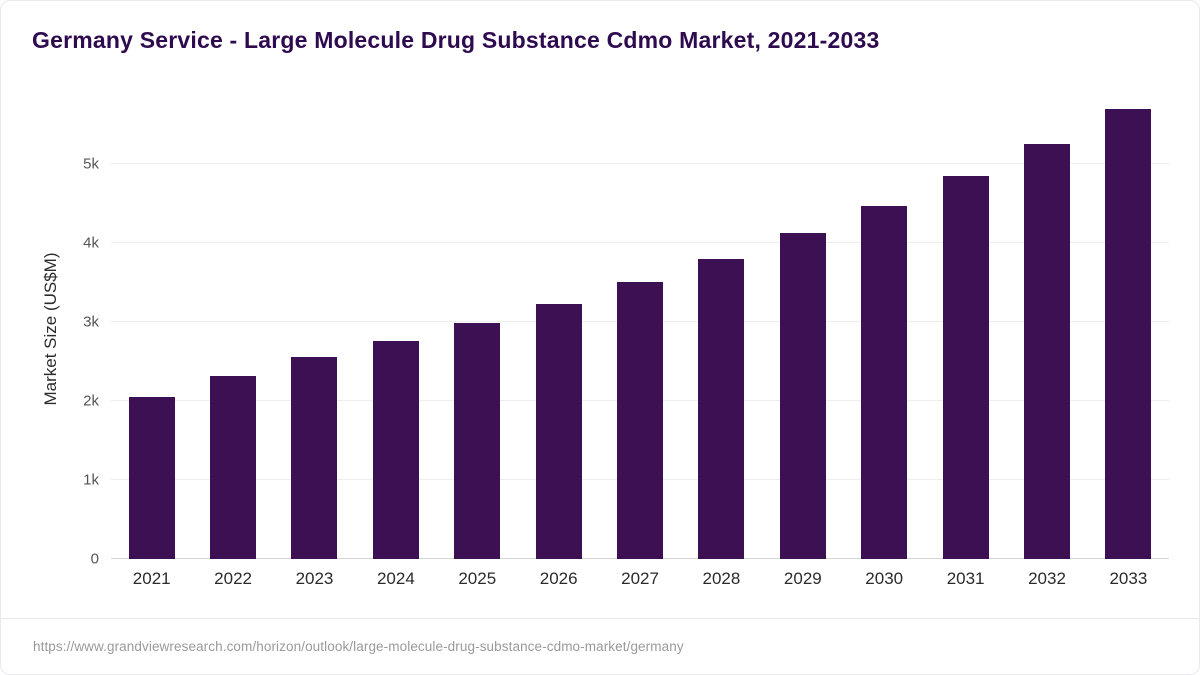 The width and height of the screenshot is (1200, 675). Describe the element at coordinates (91, 480) in the screenshot. I see `y-tick-label: 1k` at that location.